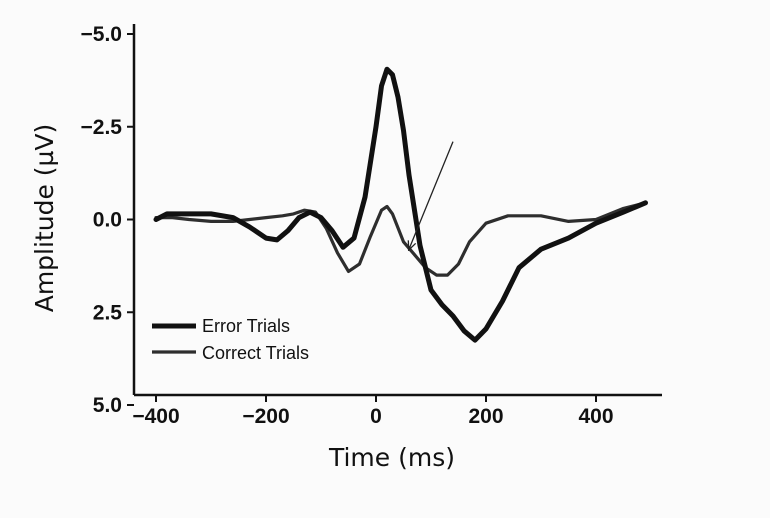 The image size is (770, 518). Describe the element at coordinates (431, 195) in the screenshot. I see `annotation-arrow` at that location.